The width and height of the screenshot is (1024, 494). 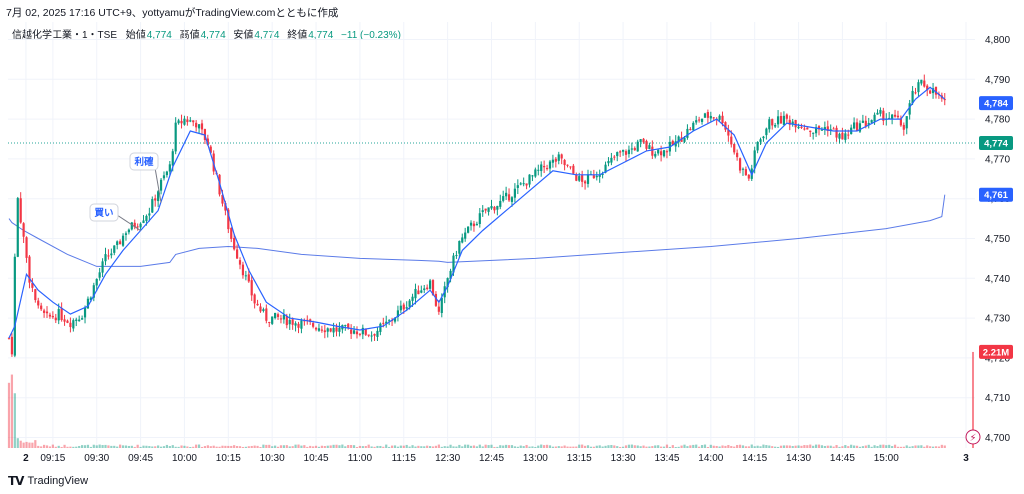 I want to click on time-tick-label: 15:00, so click(x=886, y=458).